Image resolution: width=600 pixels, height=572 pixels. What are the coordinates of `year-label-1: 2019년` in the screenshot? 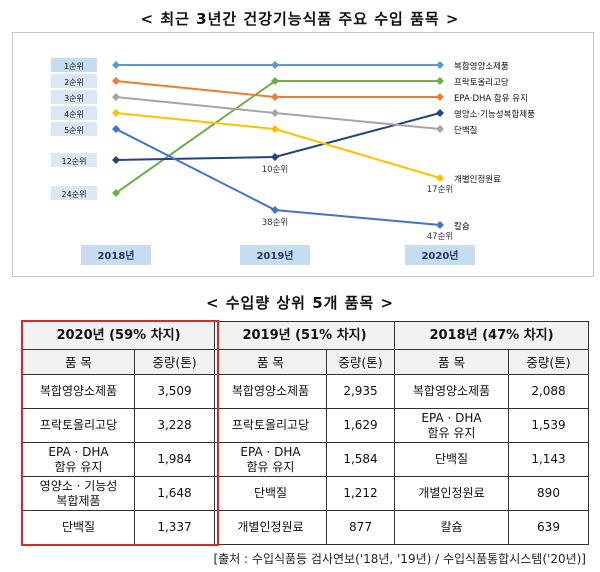 It's located at (274, 255).